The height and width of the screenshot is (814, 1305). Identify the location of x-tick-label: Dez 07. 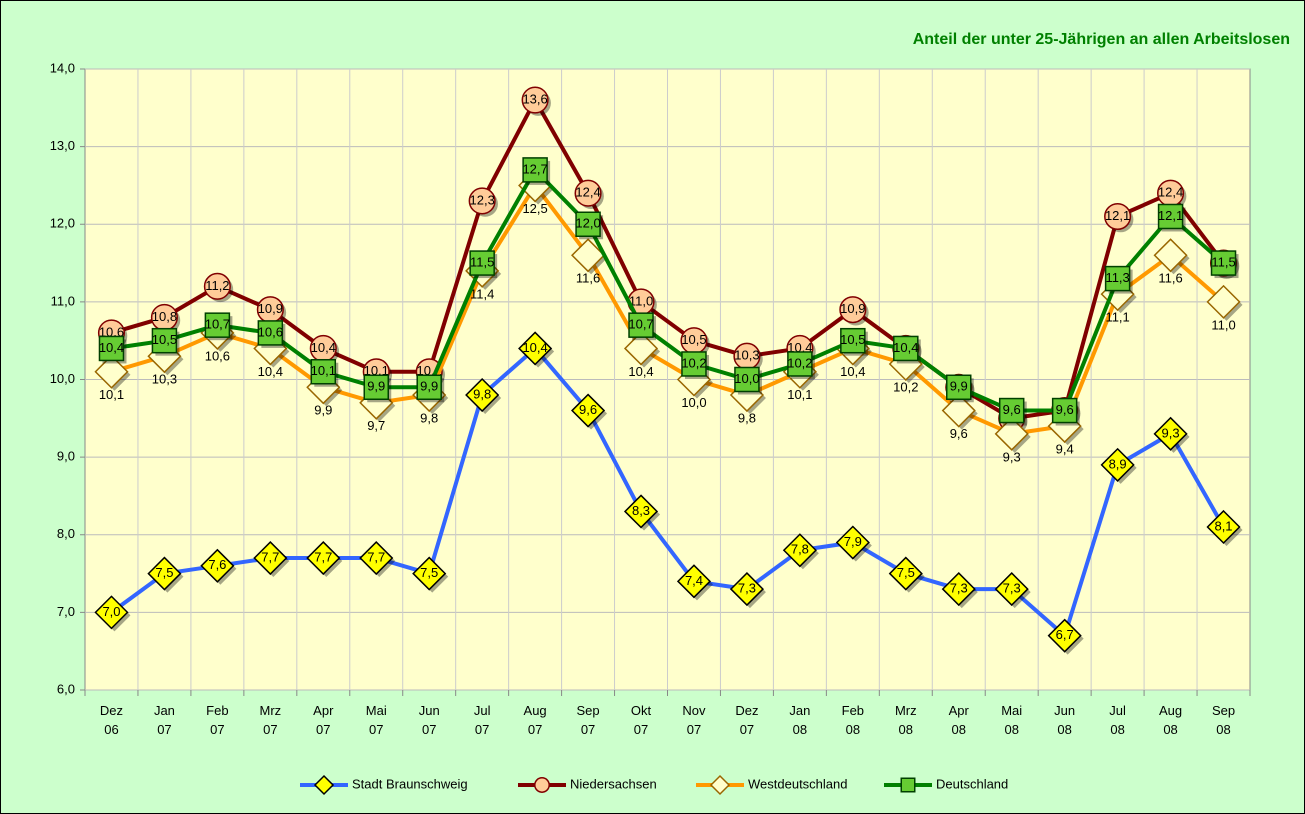
(746, 720).